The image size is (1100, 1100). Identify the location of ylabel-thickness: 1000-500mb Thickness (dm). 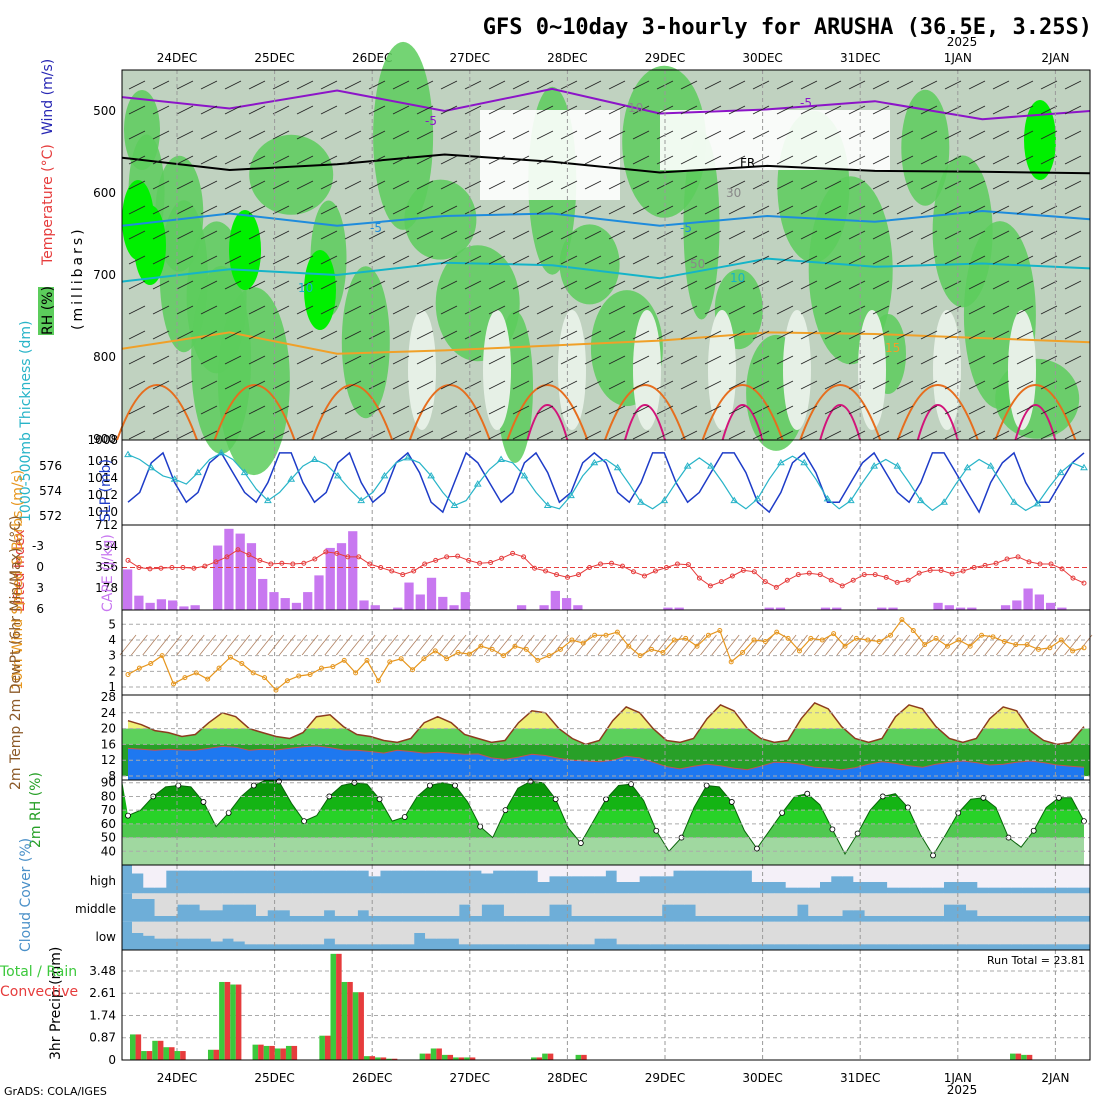
(26, 421).